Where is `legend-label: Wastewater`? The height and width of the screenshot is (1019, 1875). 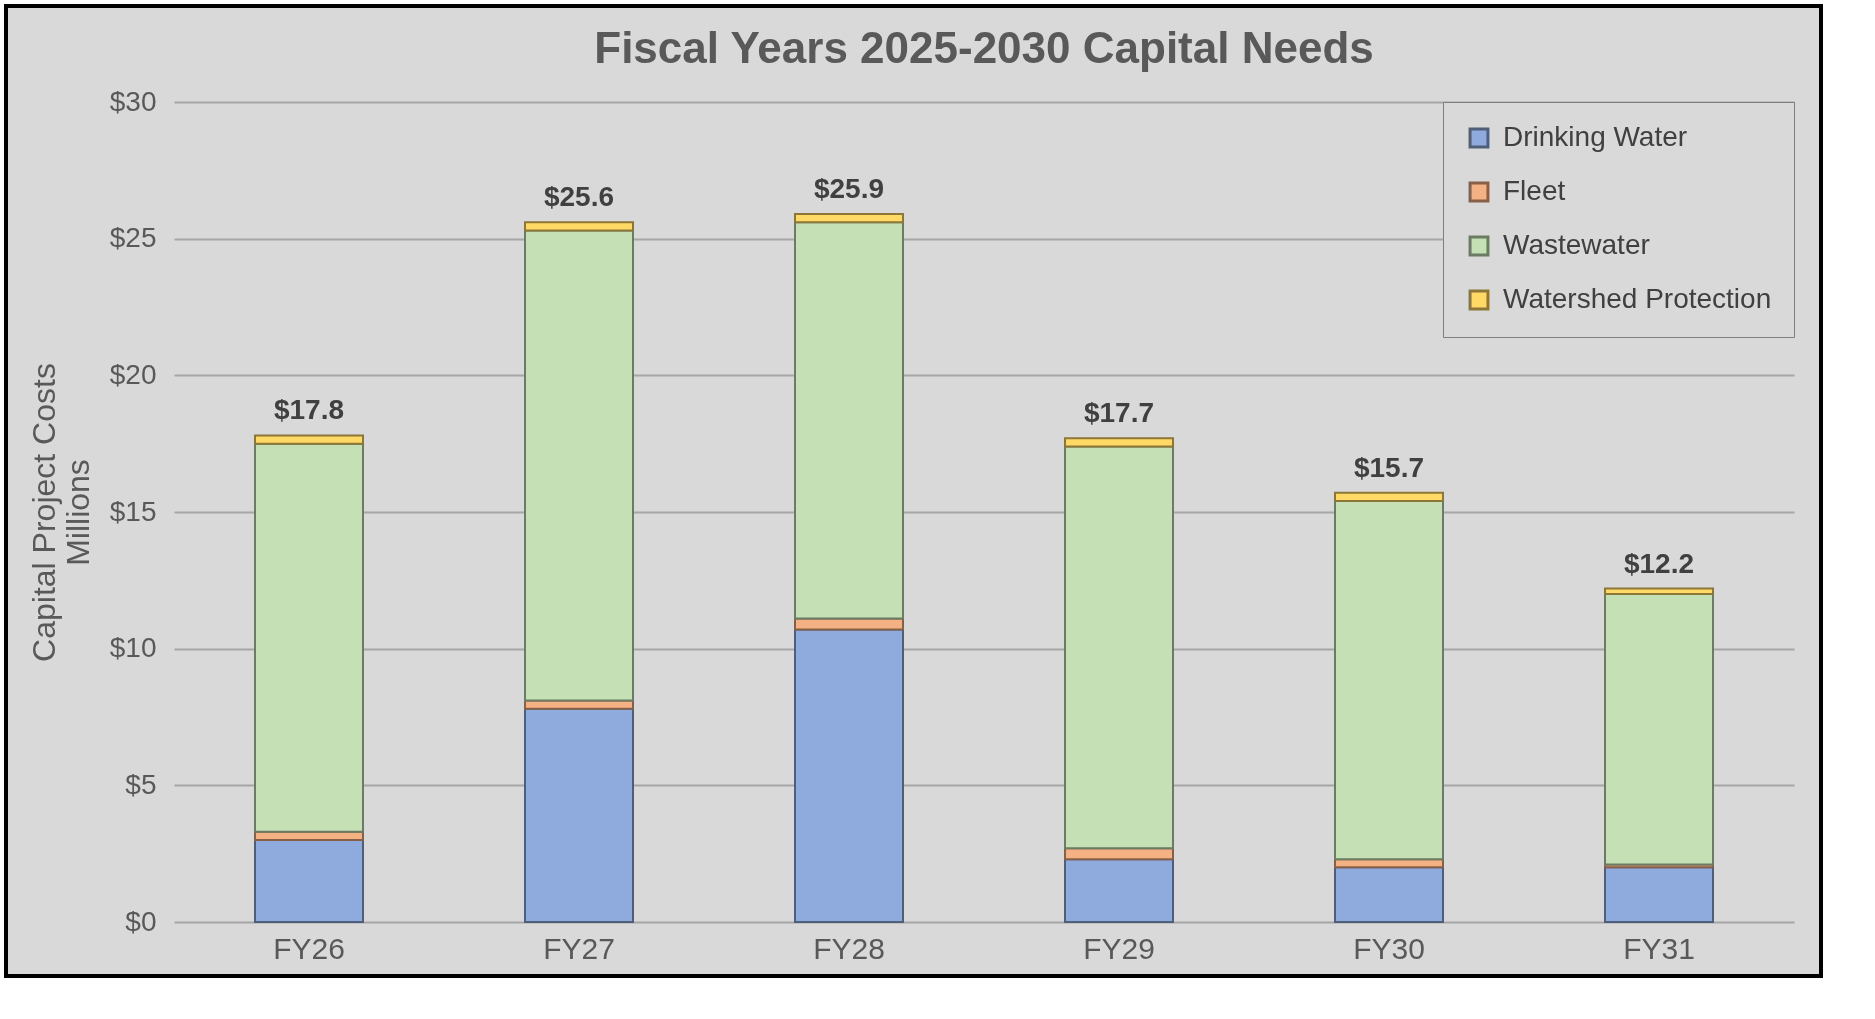 legend-label: Wastewater is located at coordinates (1576, 244).